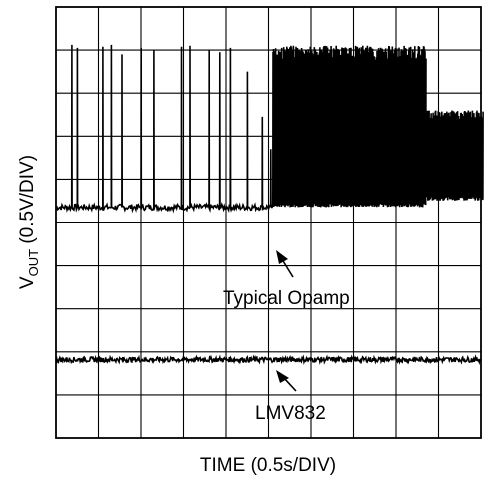 The height and width of the screenshot is (480, 491). I want to click on typical-opamp-label: Typical Opamp, so click(286, 298).